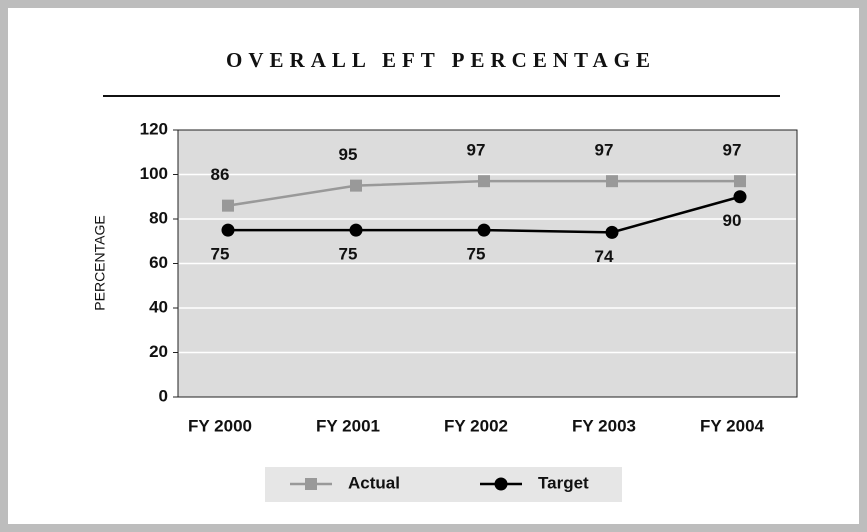  Describe the element at coordinates (563, 482) in the screenshot. I see `legend-label: Target` at that location.